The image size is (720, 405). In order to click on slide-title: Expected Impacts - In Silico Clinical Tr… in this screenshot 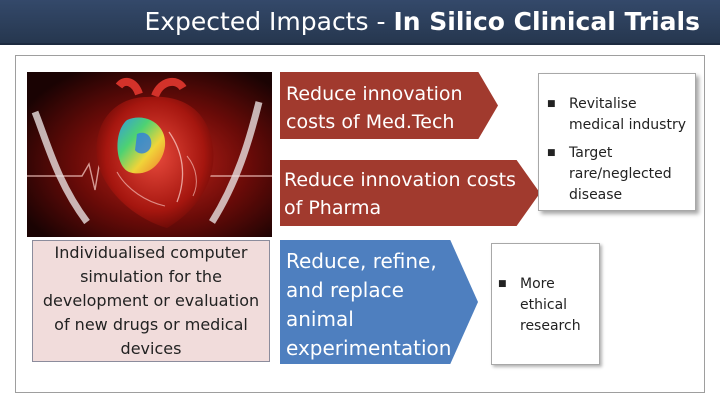, I will do `click(422, 22)`.